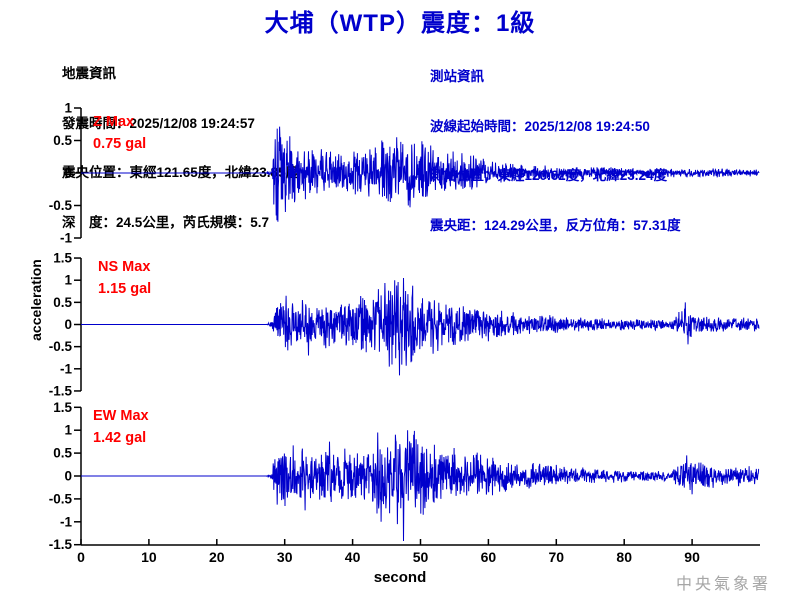 The width and height of the screenshot is (800, 600). Describe the element at coordinates (89, 73) in the screenshot. I see `quake-info-heading: 地震資訊` at that location.